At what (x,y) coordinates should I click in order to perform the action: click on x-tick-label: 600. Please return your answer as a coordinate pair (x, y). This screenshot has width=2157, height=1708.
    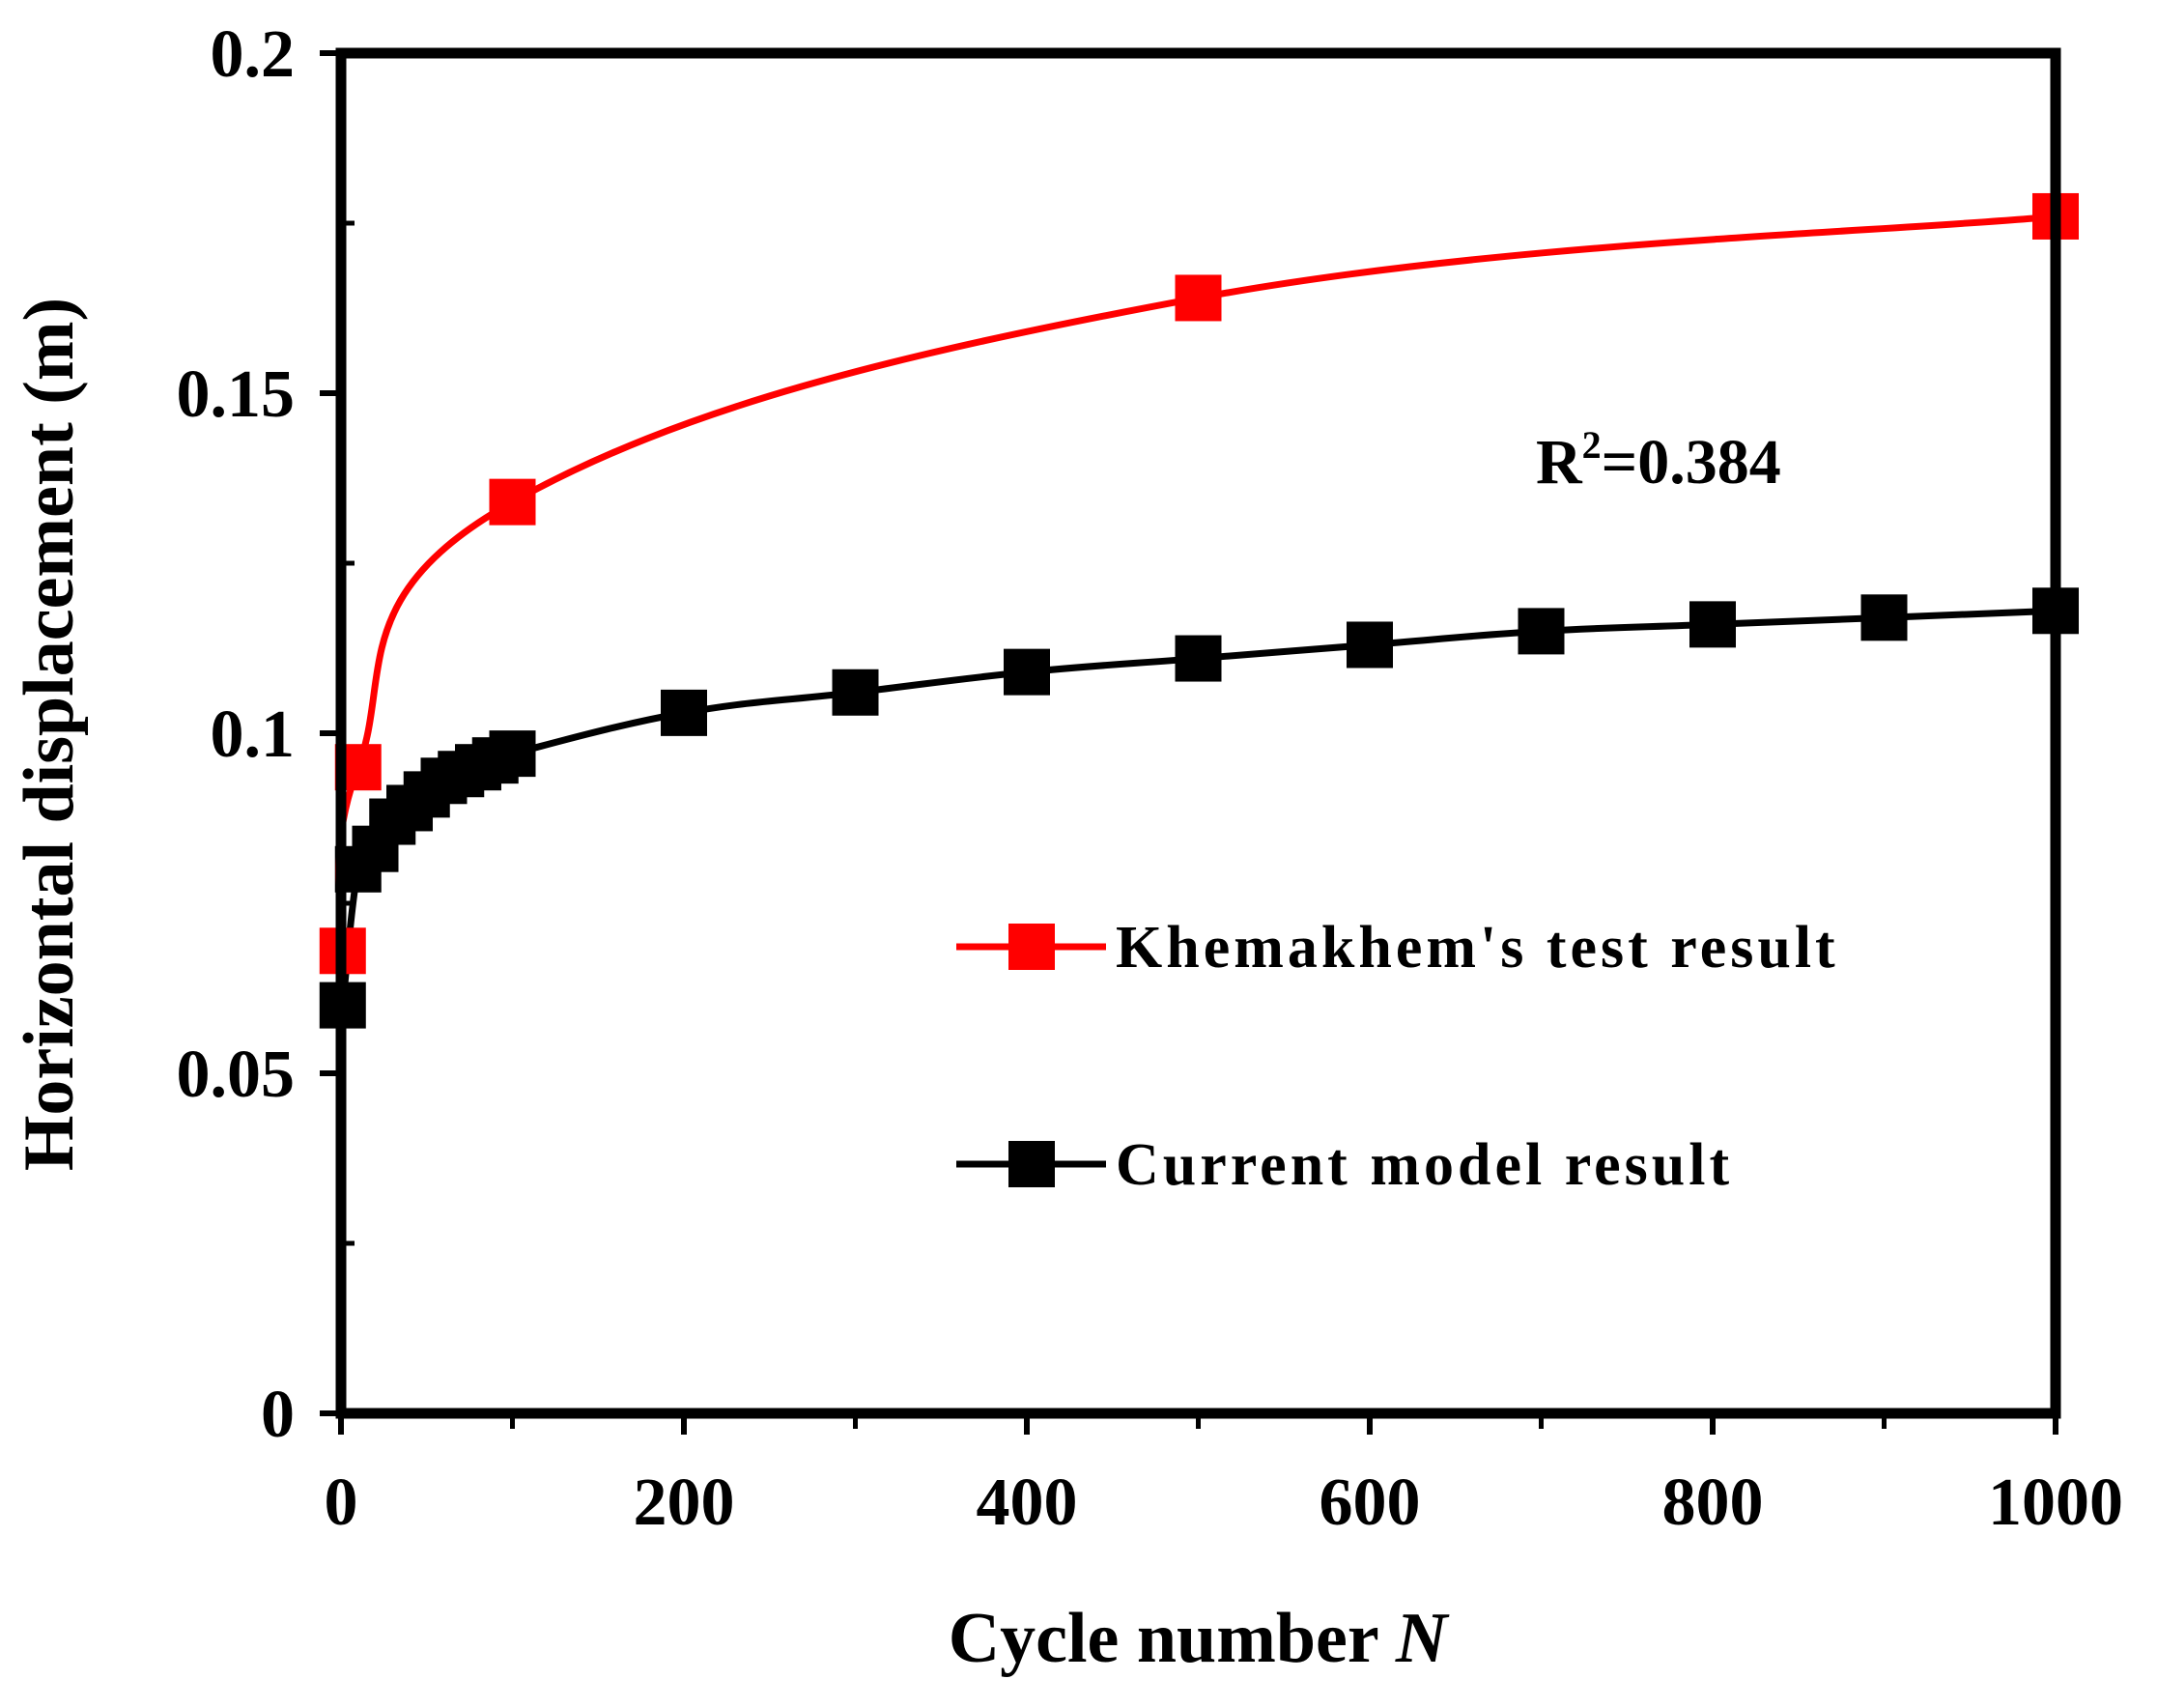
    Looking at the image, I should click on (1370, 1503).